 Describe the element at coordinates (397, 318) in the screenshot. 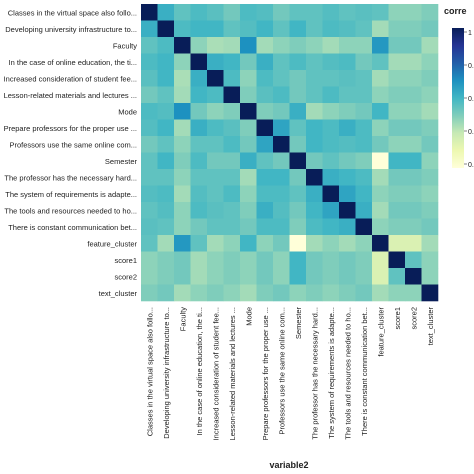

I see `column-label: score1` at that location.